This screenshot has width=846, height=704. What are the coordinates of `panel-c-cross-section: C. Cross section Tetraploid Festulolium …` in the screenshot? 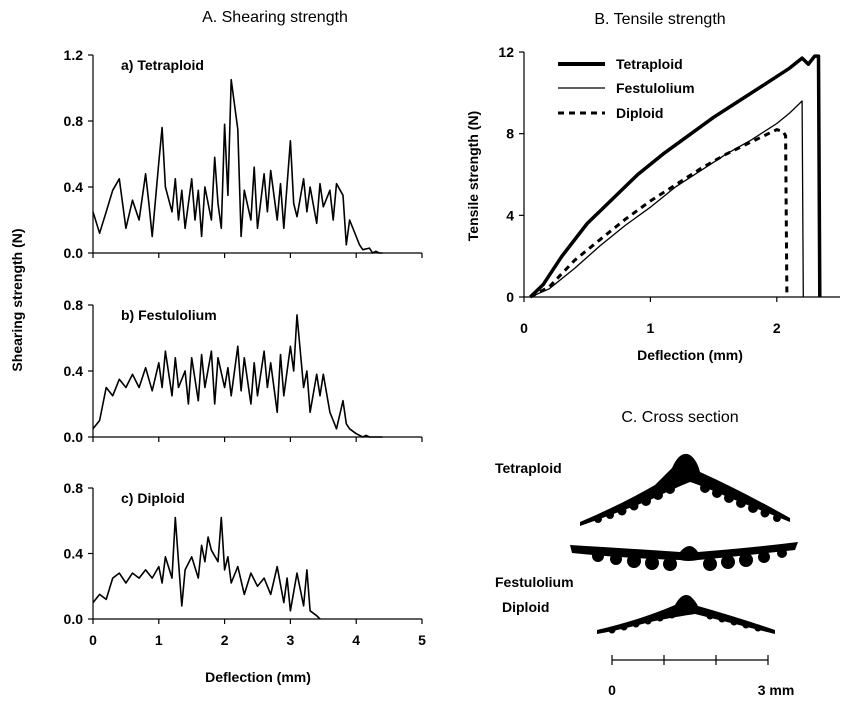 It's located at (646, 553).